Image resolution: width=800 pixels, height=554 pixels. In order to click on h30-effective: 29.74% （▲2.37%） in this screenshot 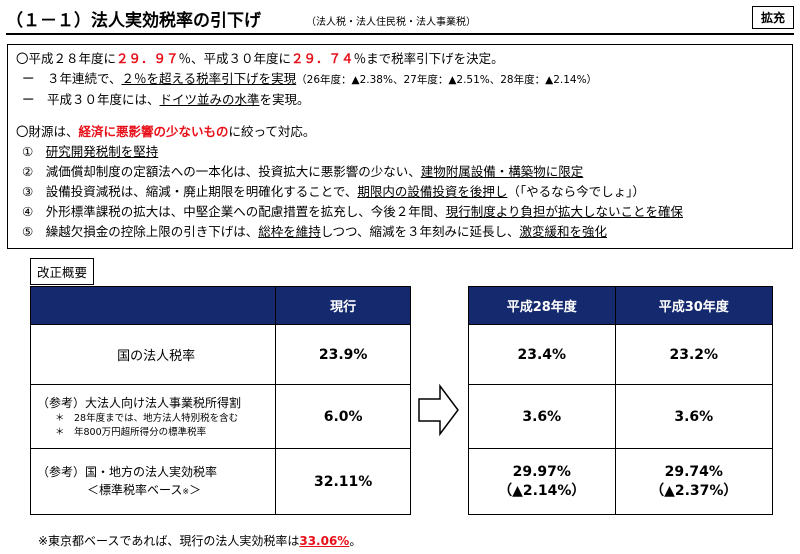, I will do `click(694, 481)`.